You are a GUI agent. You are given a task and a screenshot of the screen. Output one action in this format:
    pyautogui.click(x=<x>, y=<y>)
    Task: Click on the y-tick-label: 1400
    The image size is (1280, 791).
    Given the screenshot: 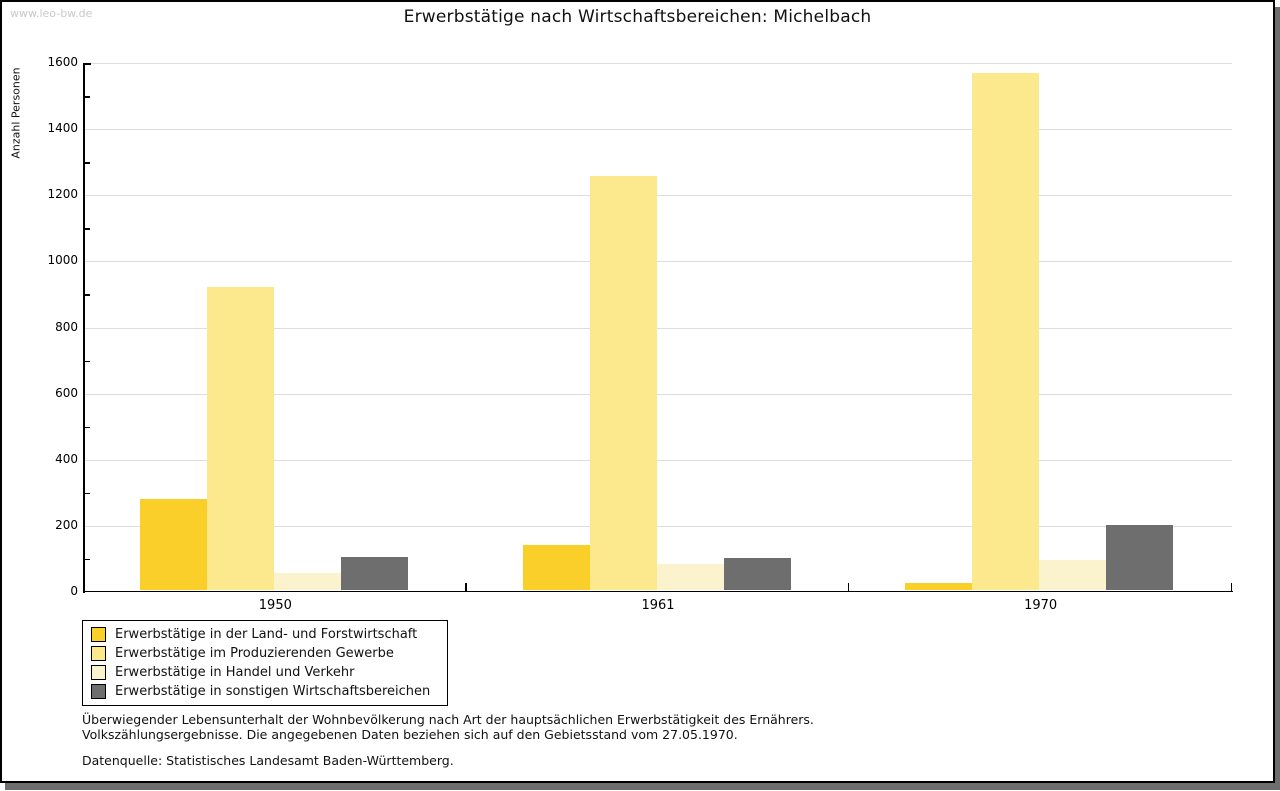 What is the action you would take?
    pyautogui.click(x=62, y=128)
    